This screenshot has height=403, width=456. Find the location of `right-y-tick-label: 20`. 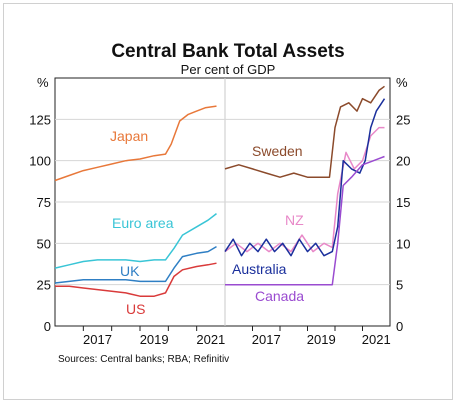

right-y-tick-label: 20 is located at coordinates (403, 161).